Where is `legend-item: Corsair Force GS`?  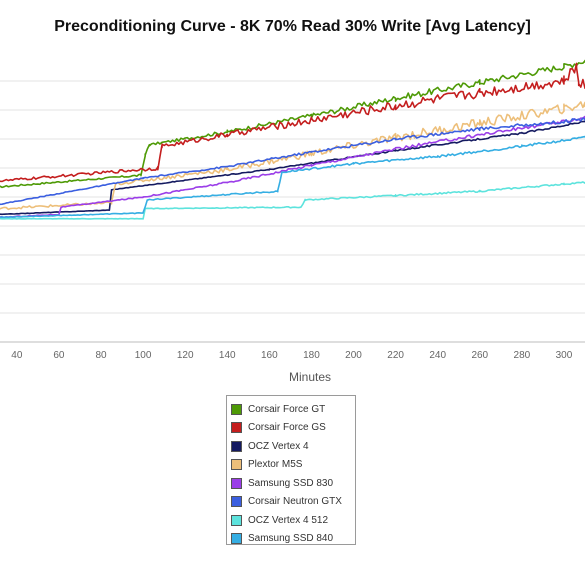 legend-item: Corsair Force GS is located at coordinates (293, 428).